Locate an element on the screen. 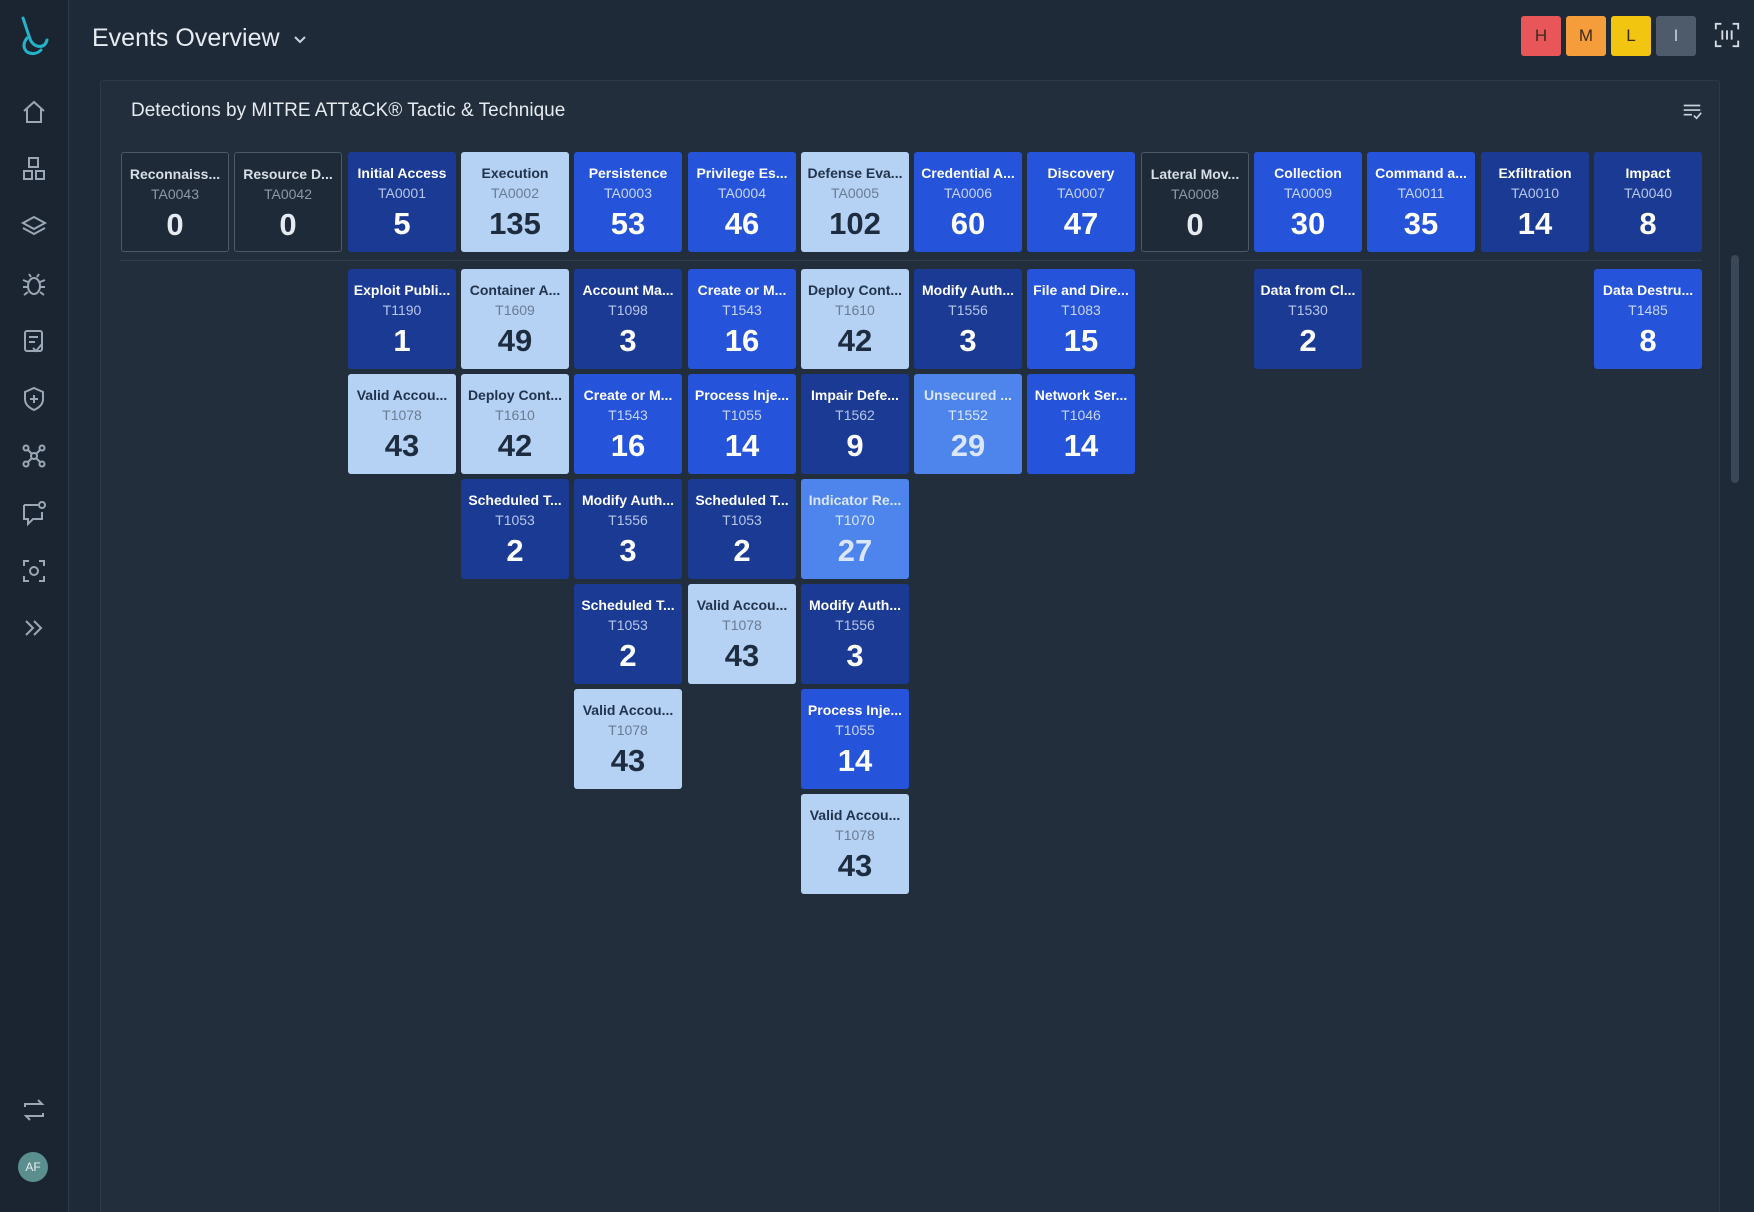 This screenshot has height=1212, width=1754. tactic-tile: Lateral Mov... TA0008 0 is located at coordinates (1195, 202).